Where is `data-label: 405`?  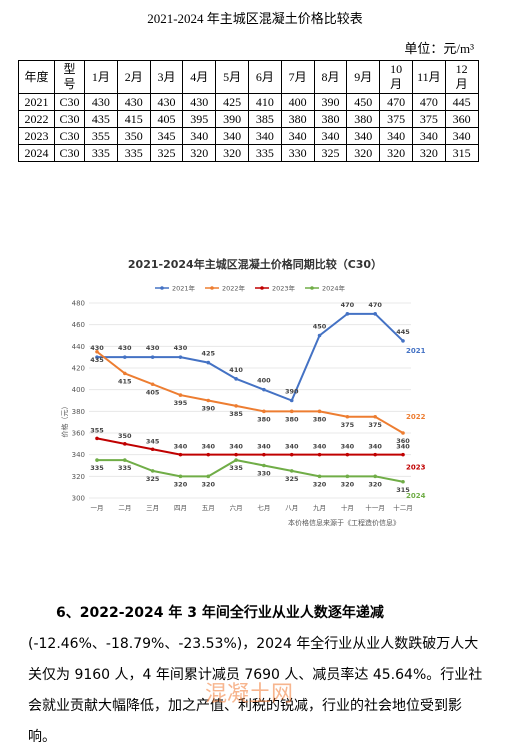 data-label: 405 is located at coordinates (153, 392).